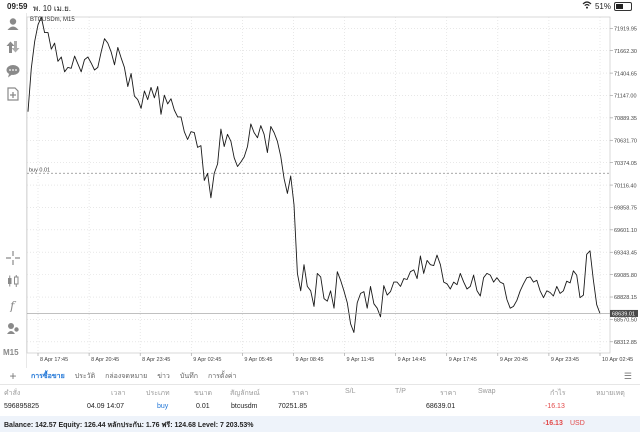  Describe the element at coordinates (412, 360) in the screenshot. I see `time-tick-label: 9 Apr 14:45` at that location.